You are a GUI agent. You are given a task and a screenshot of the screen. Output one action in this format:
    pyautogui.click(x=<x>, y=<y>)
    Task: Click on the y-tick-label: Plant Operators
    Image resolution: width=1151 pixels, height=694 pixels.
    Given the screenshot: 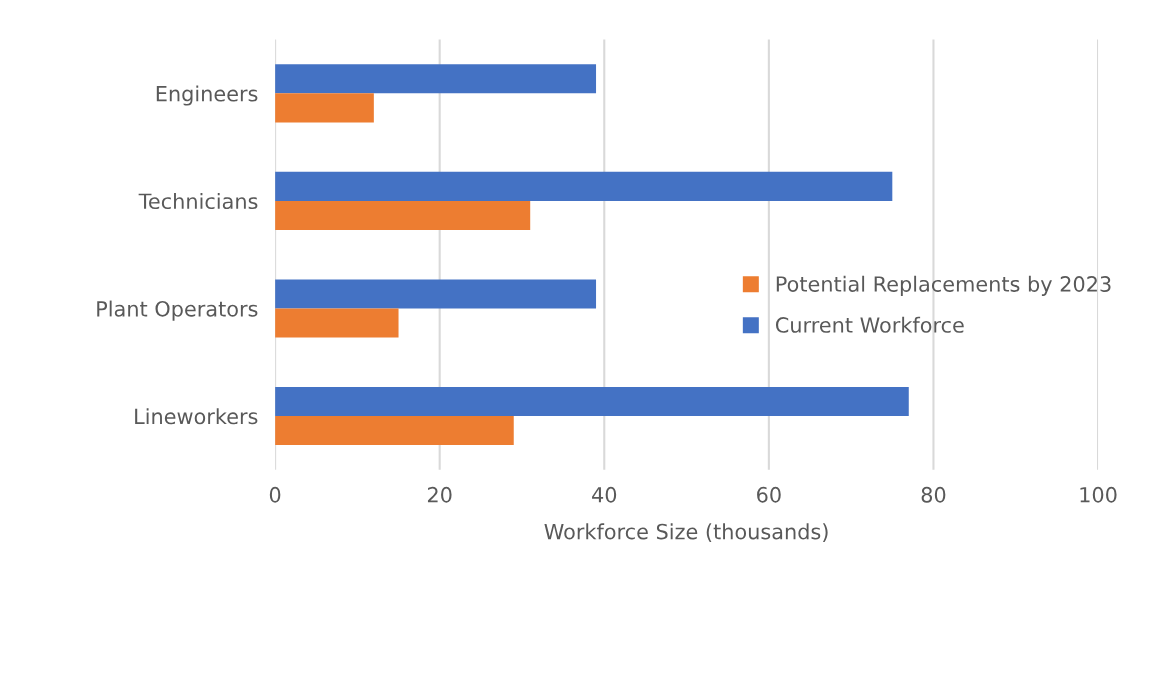 What is the action you would take?
    pyautogui.click(x=177, y=310)
    